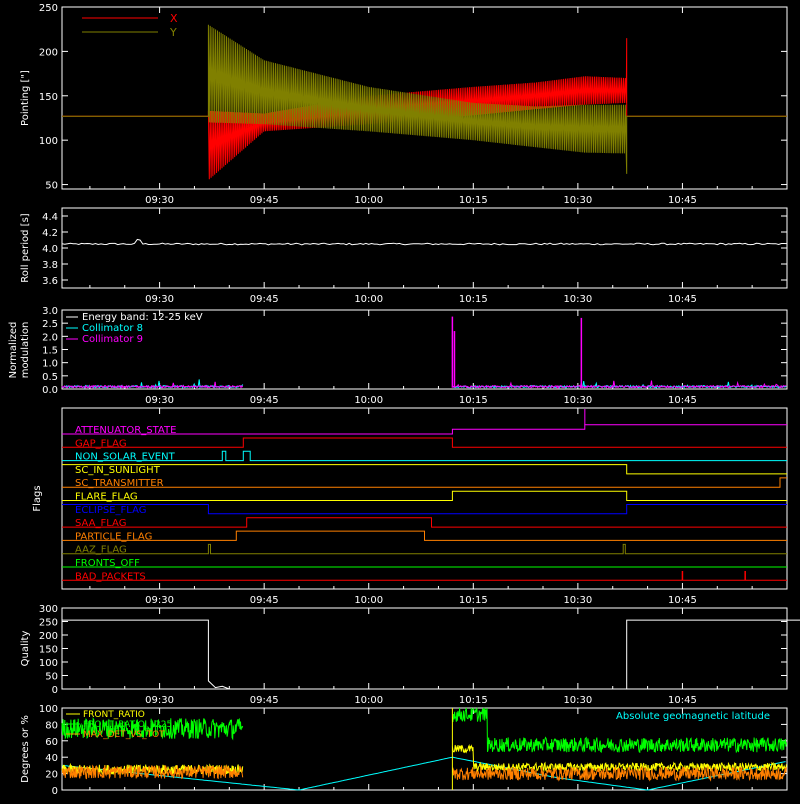 The height and width of the screenshot is (804, 800). Describe the element at coordinates (48, 8) in the screenshot. I see `pointing-ytick-label: 250` at that location.